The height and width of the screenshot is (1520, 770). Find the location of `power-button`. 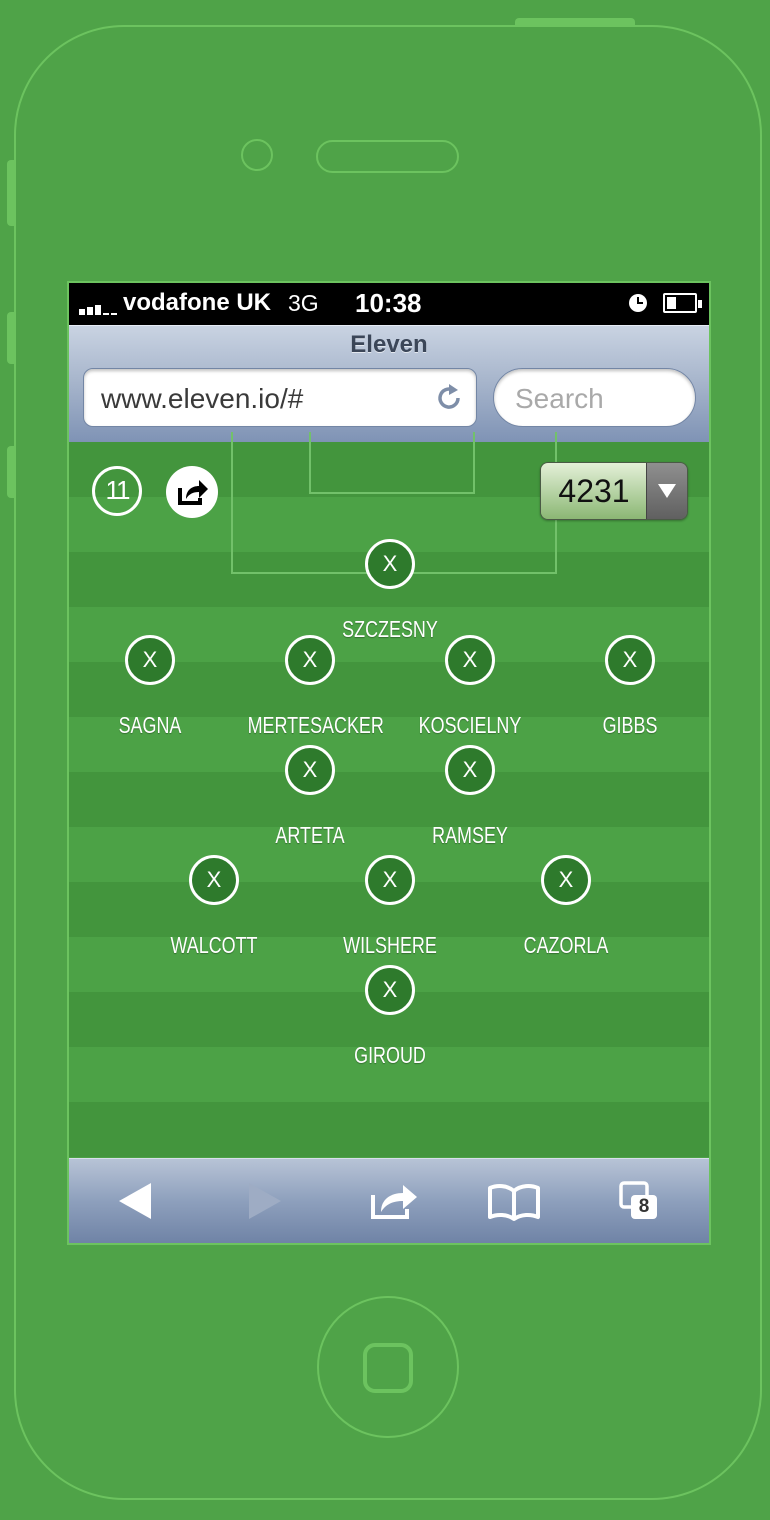

power-button is located at coordinates (575, 22).